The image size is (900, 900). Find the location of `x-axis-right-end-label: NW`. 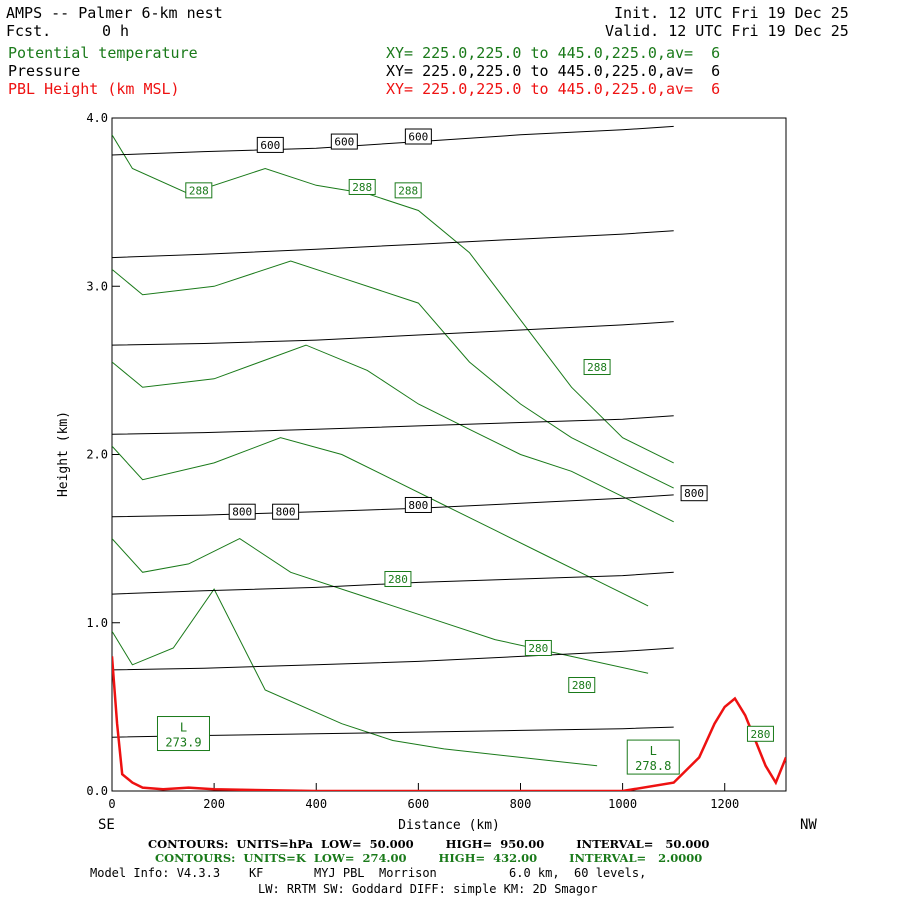

x-axis-right-end-label: NW is located at coordinates (808, 825).